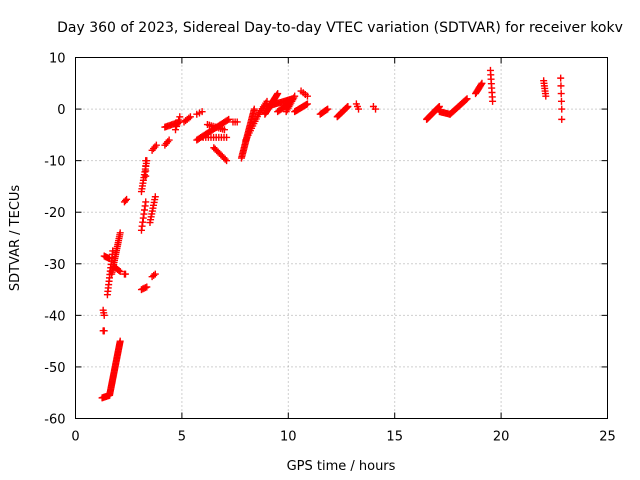  Describe the element at coordinates (15, 238) in the screenshot. I see `y-axis-label: SDTVAR / TECUs` at that location.